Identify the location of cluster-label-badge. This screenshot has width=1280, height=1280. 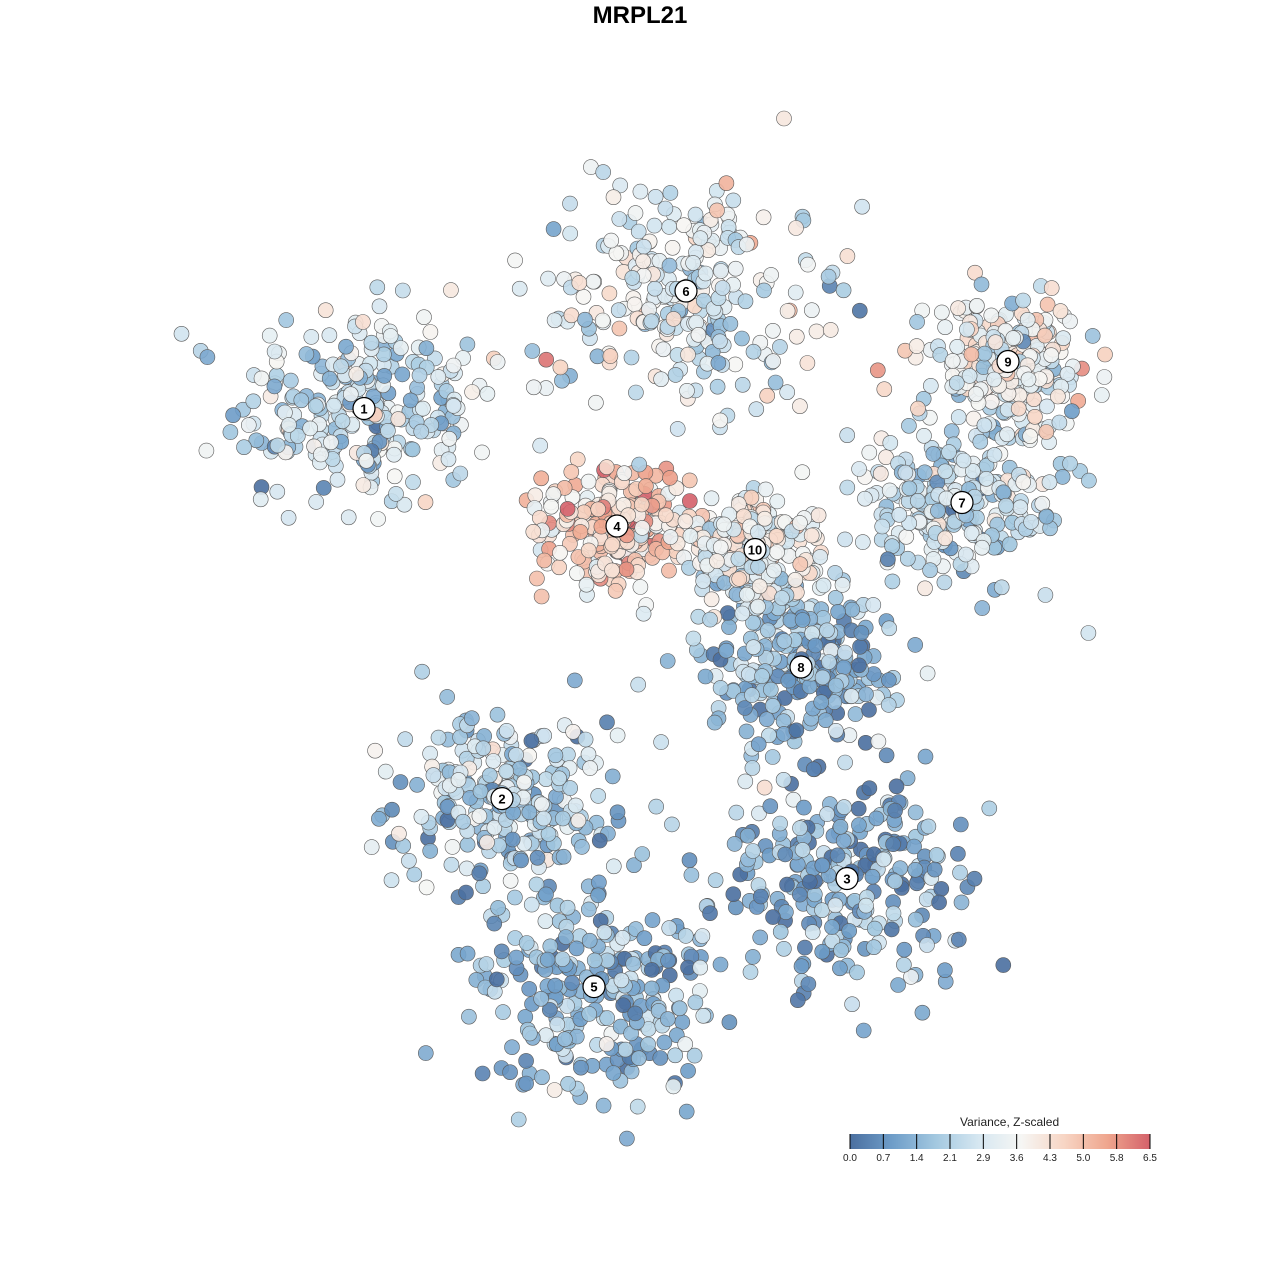
(686, 291).